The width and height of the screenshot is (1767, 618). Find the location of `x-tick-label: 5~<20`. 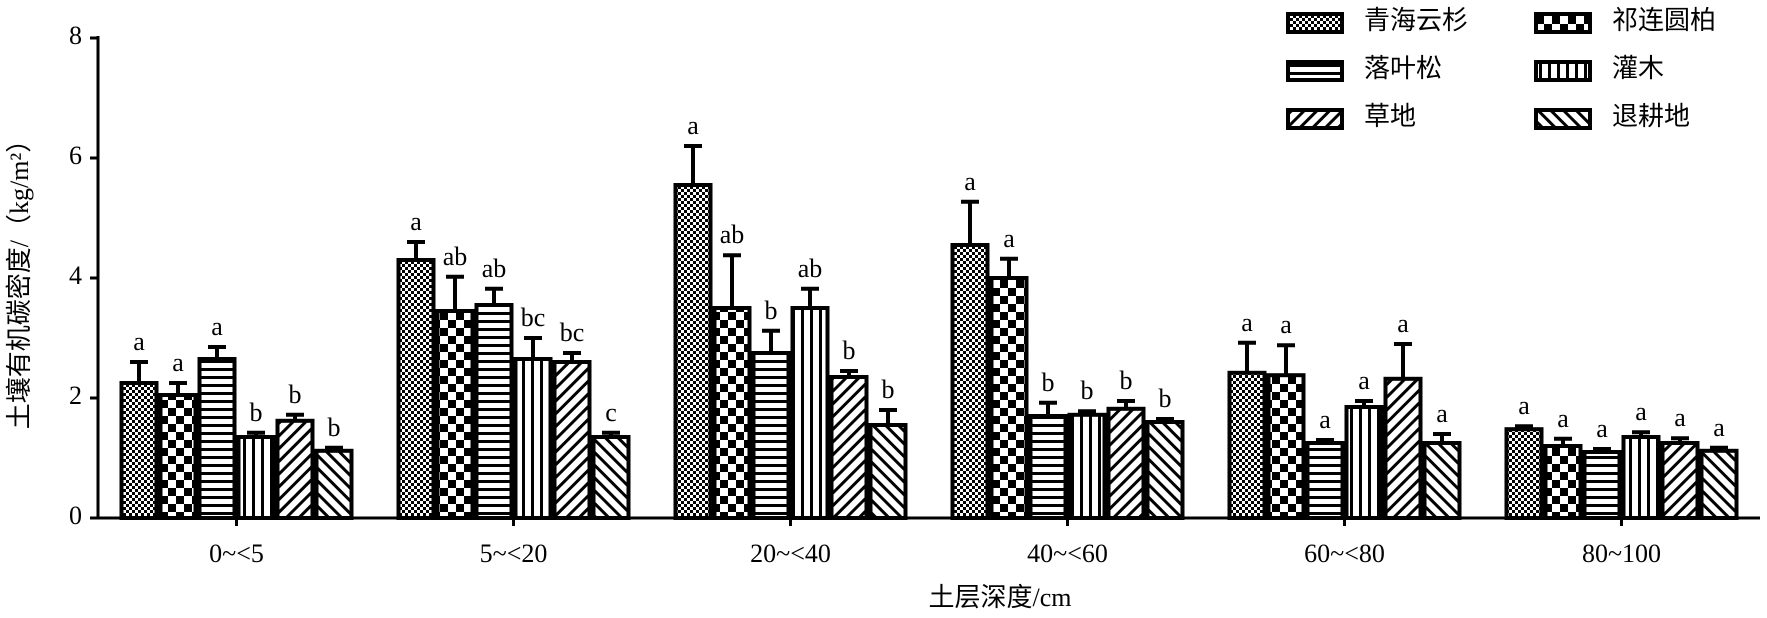

x-tick-label: 5~<20 is located at coordinates (514, 553).